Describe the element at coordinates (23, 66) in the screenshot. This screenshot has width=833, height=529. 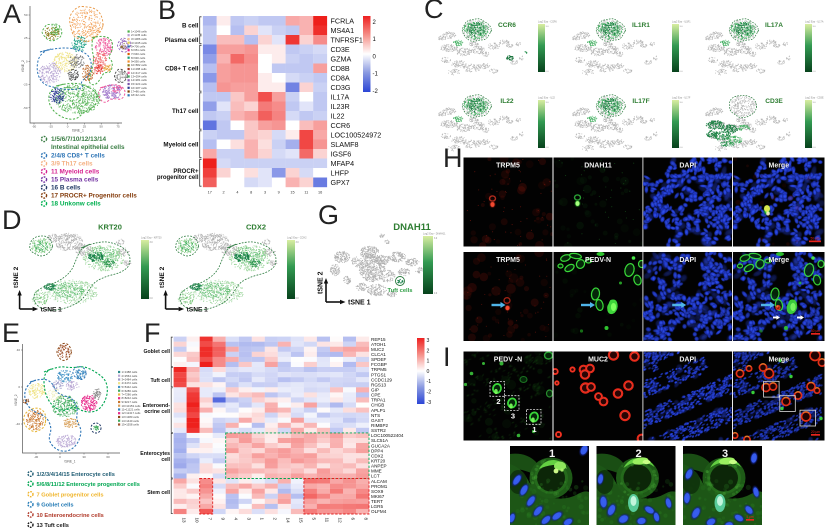
I see `svg-text: tSNE_2` at that location.